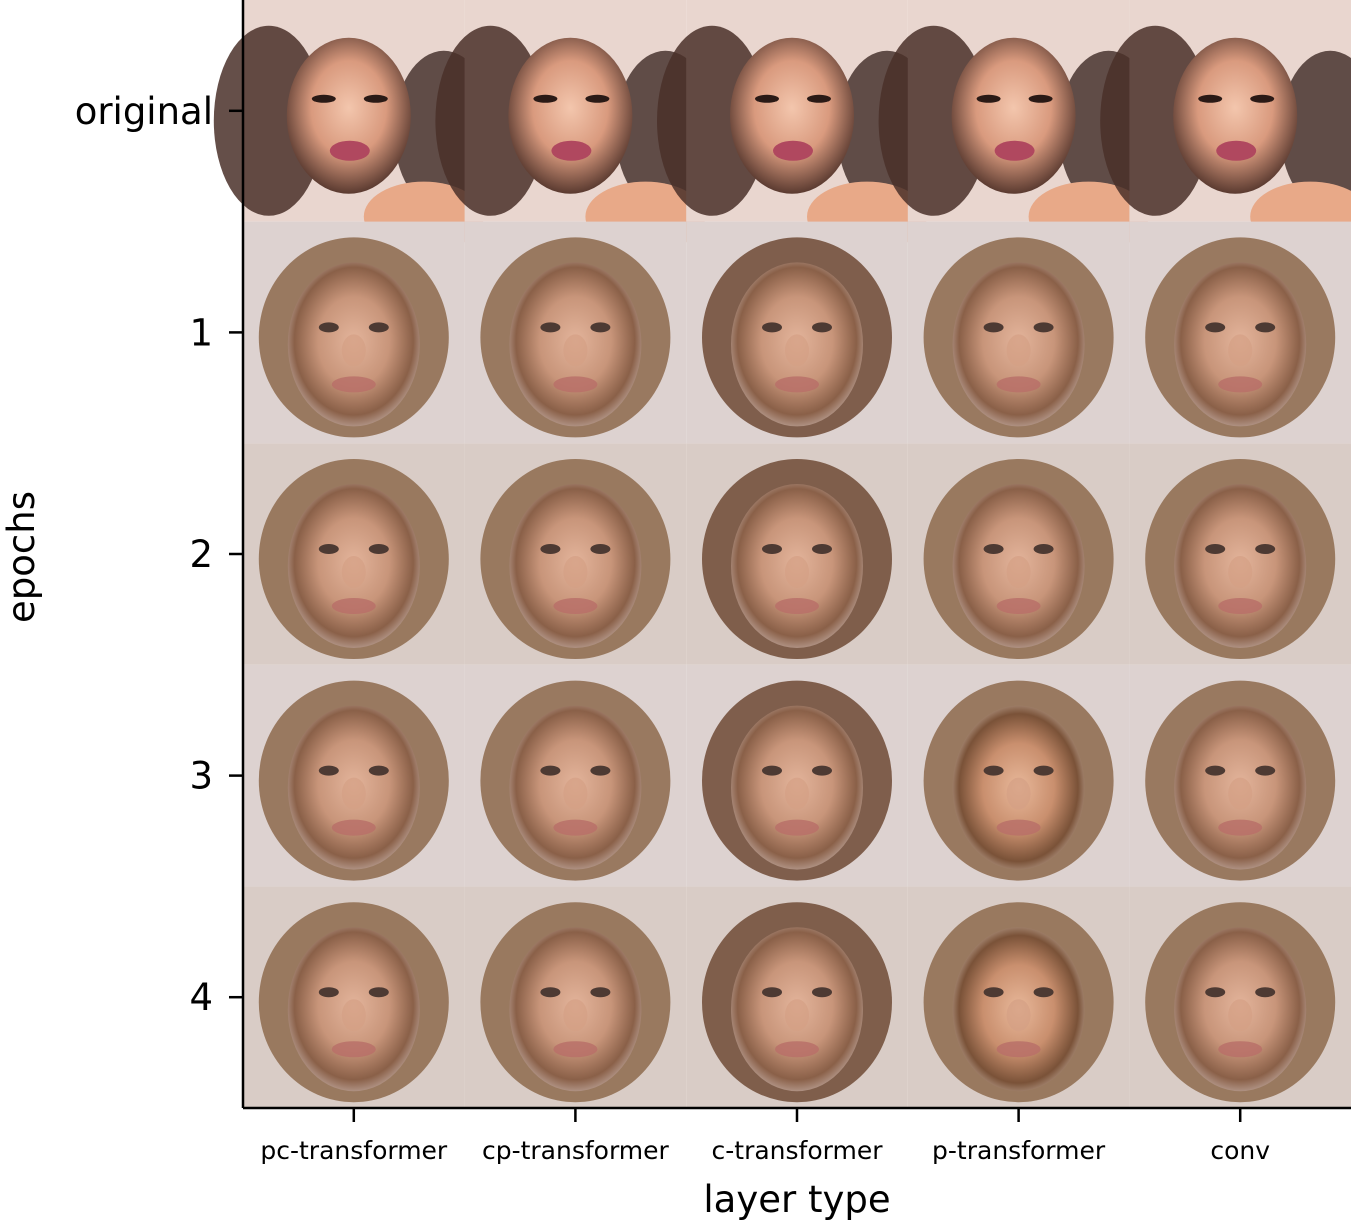 Image resolution: width=1351 pixels, height=1224 pixels. Describe the element at coordinates (201, 997) in the screenshot. I see `y-tick-label: 4` at that location.